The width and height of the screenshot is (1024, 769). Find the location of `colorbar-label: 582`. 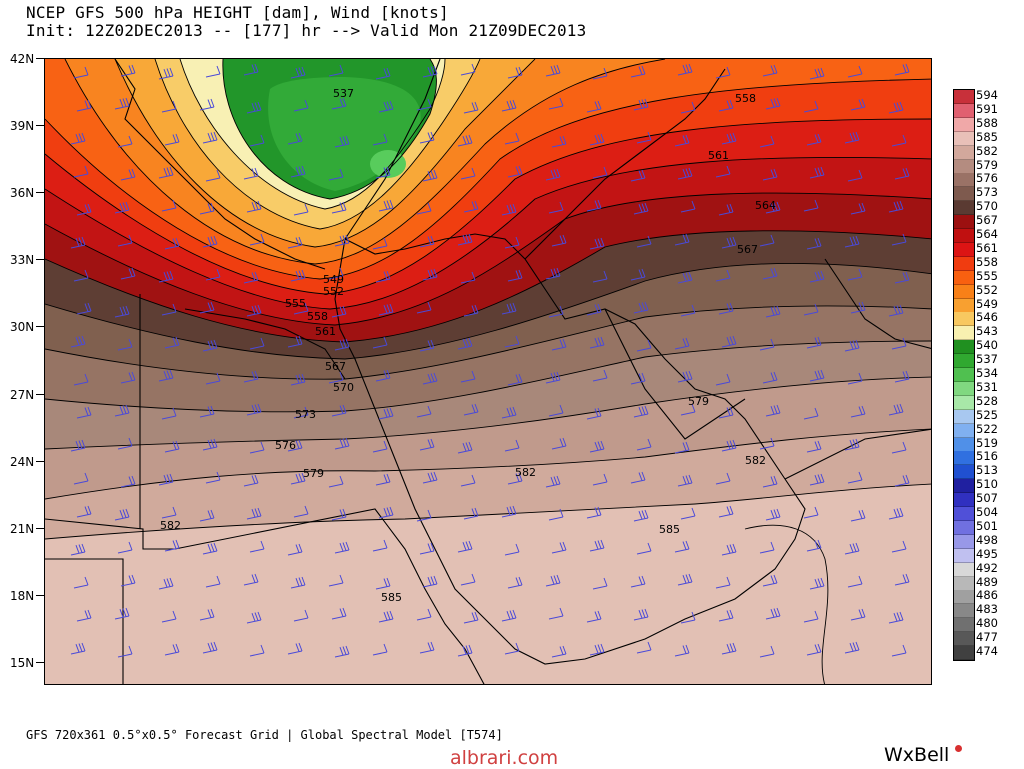

colorbar-label: 582 is located at coordinates (987, 150).